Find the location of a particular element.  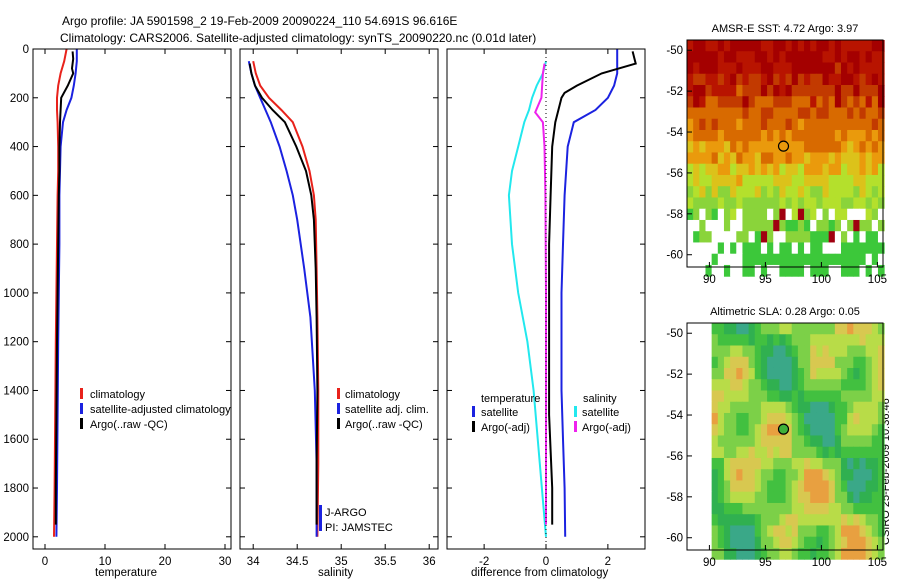

temperature-xtick-label: 0 is located at coordinates (45, 562).